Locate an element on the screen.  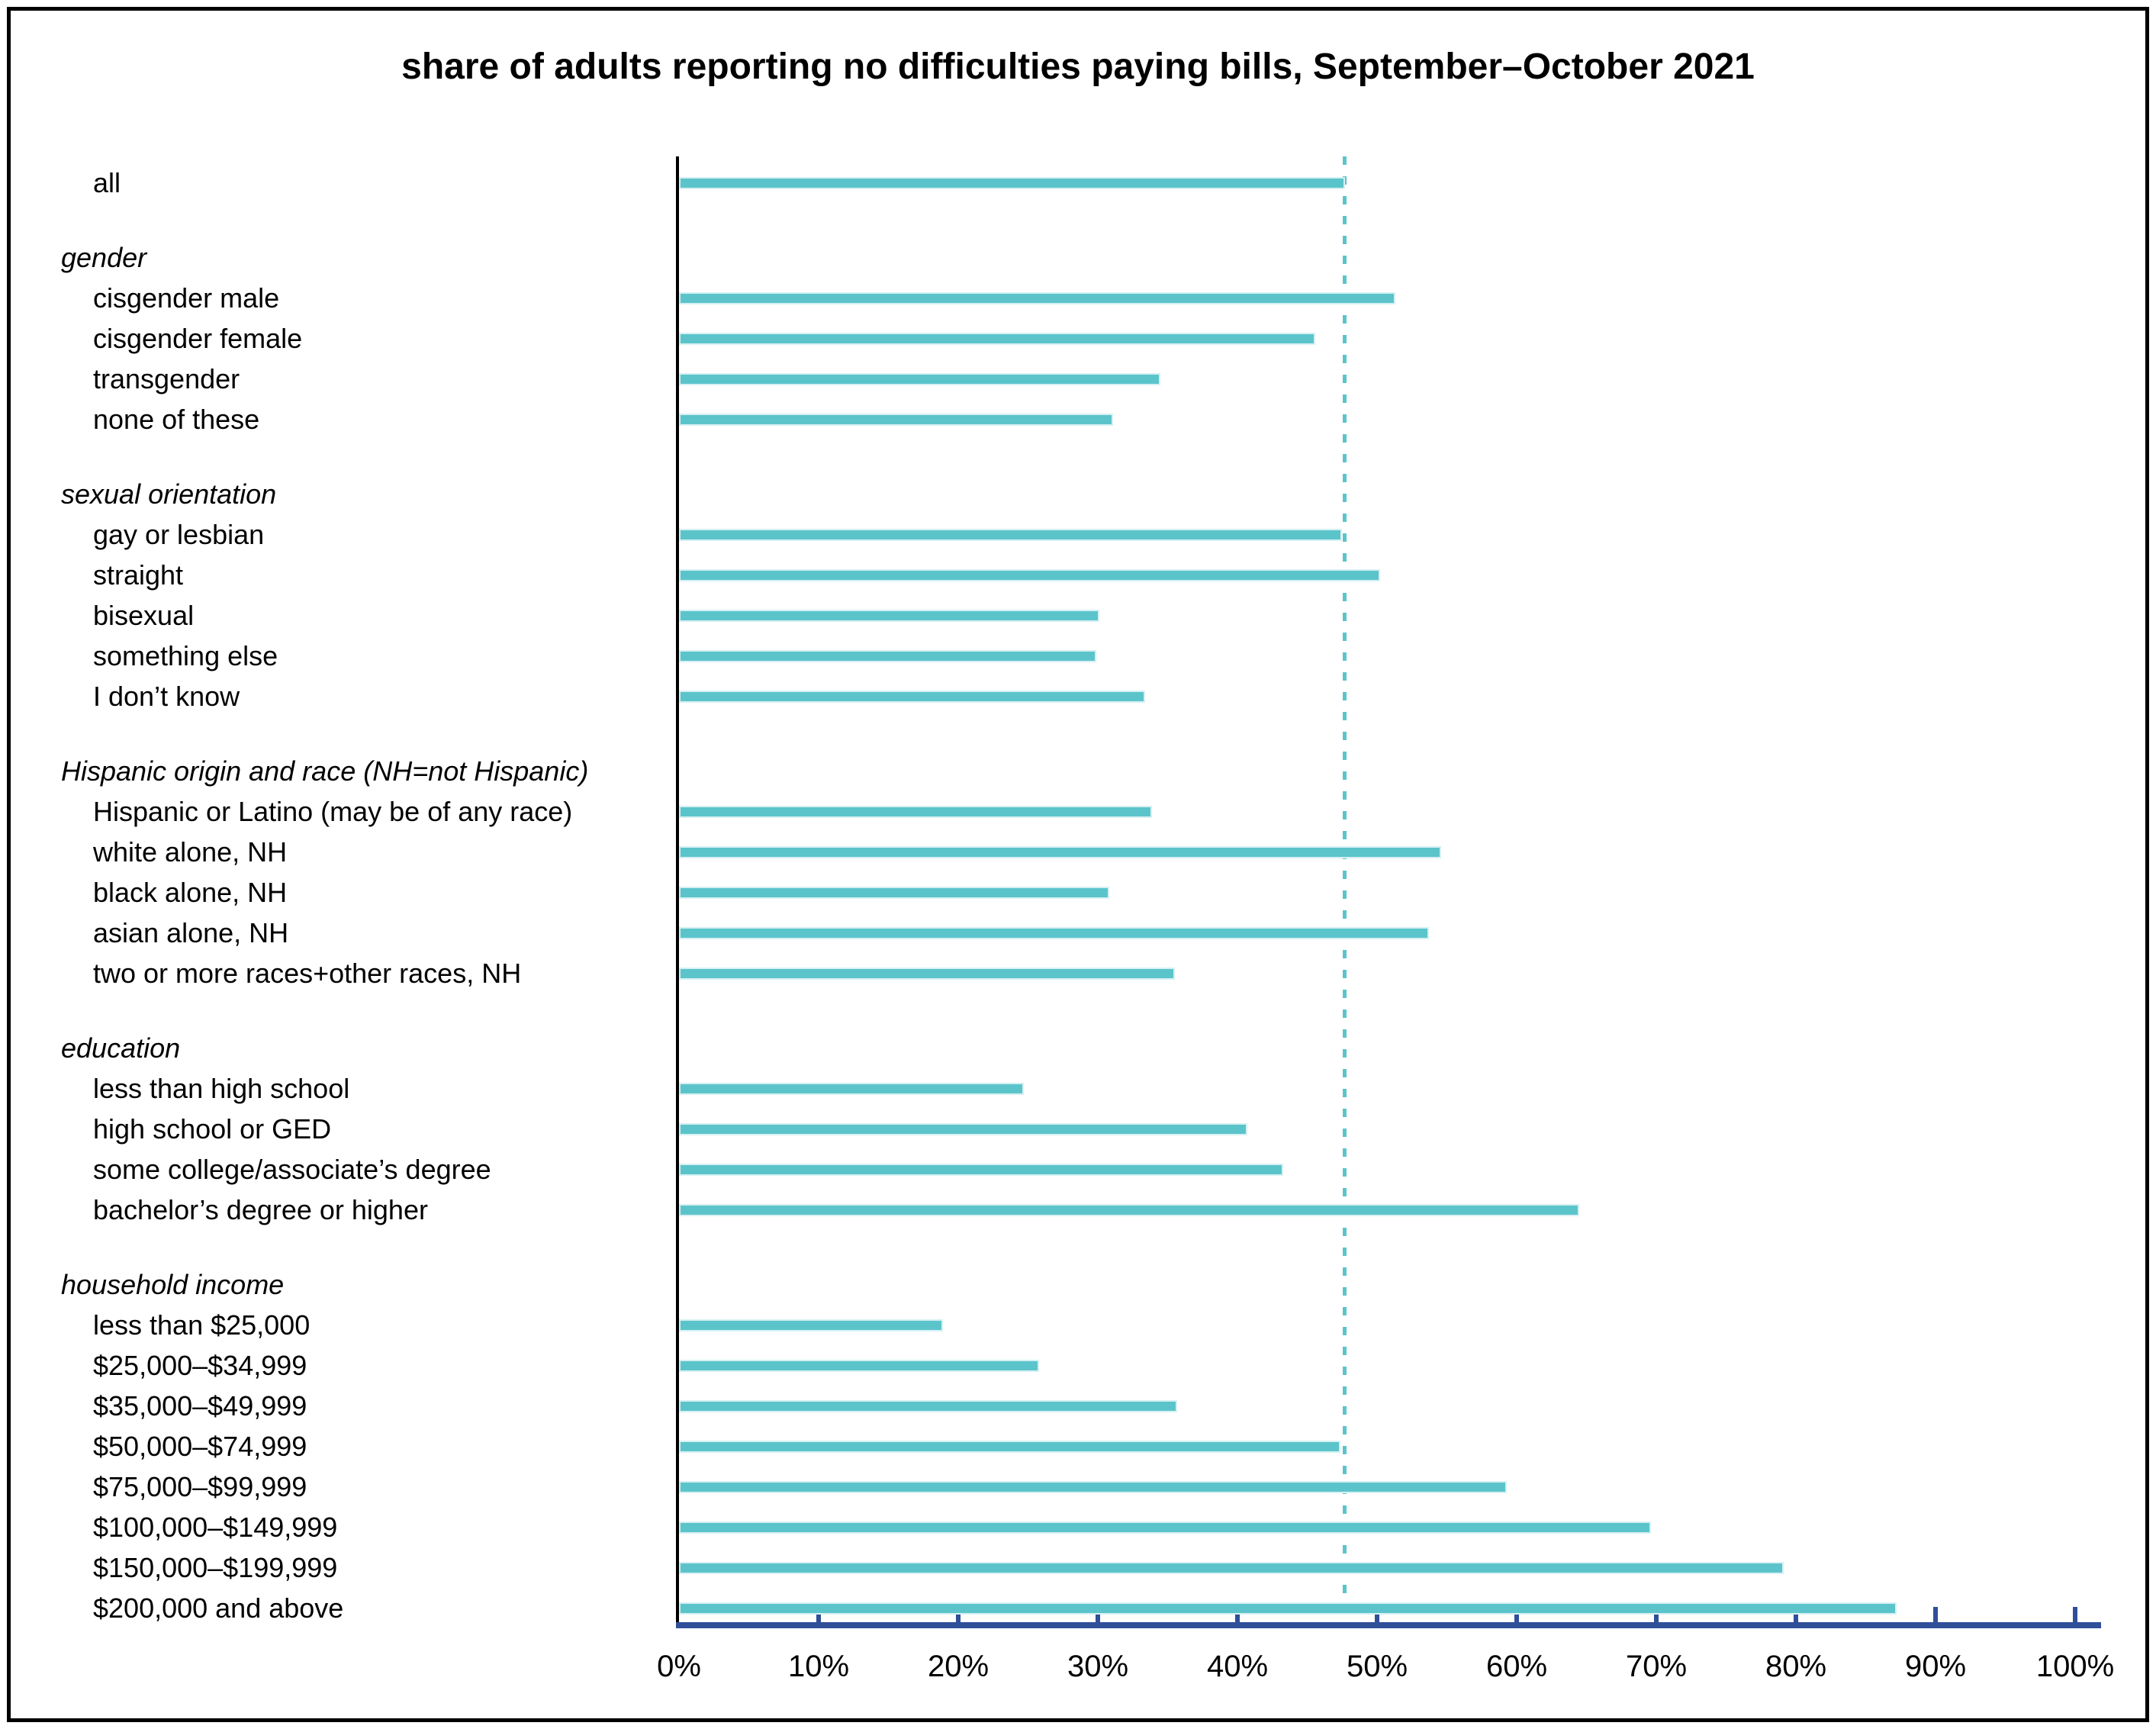
category-label: less than high school is located at coordinates (221, 1088).